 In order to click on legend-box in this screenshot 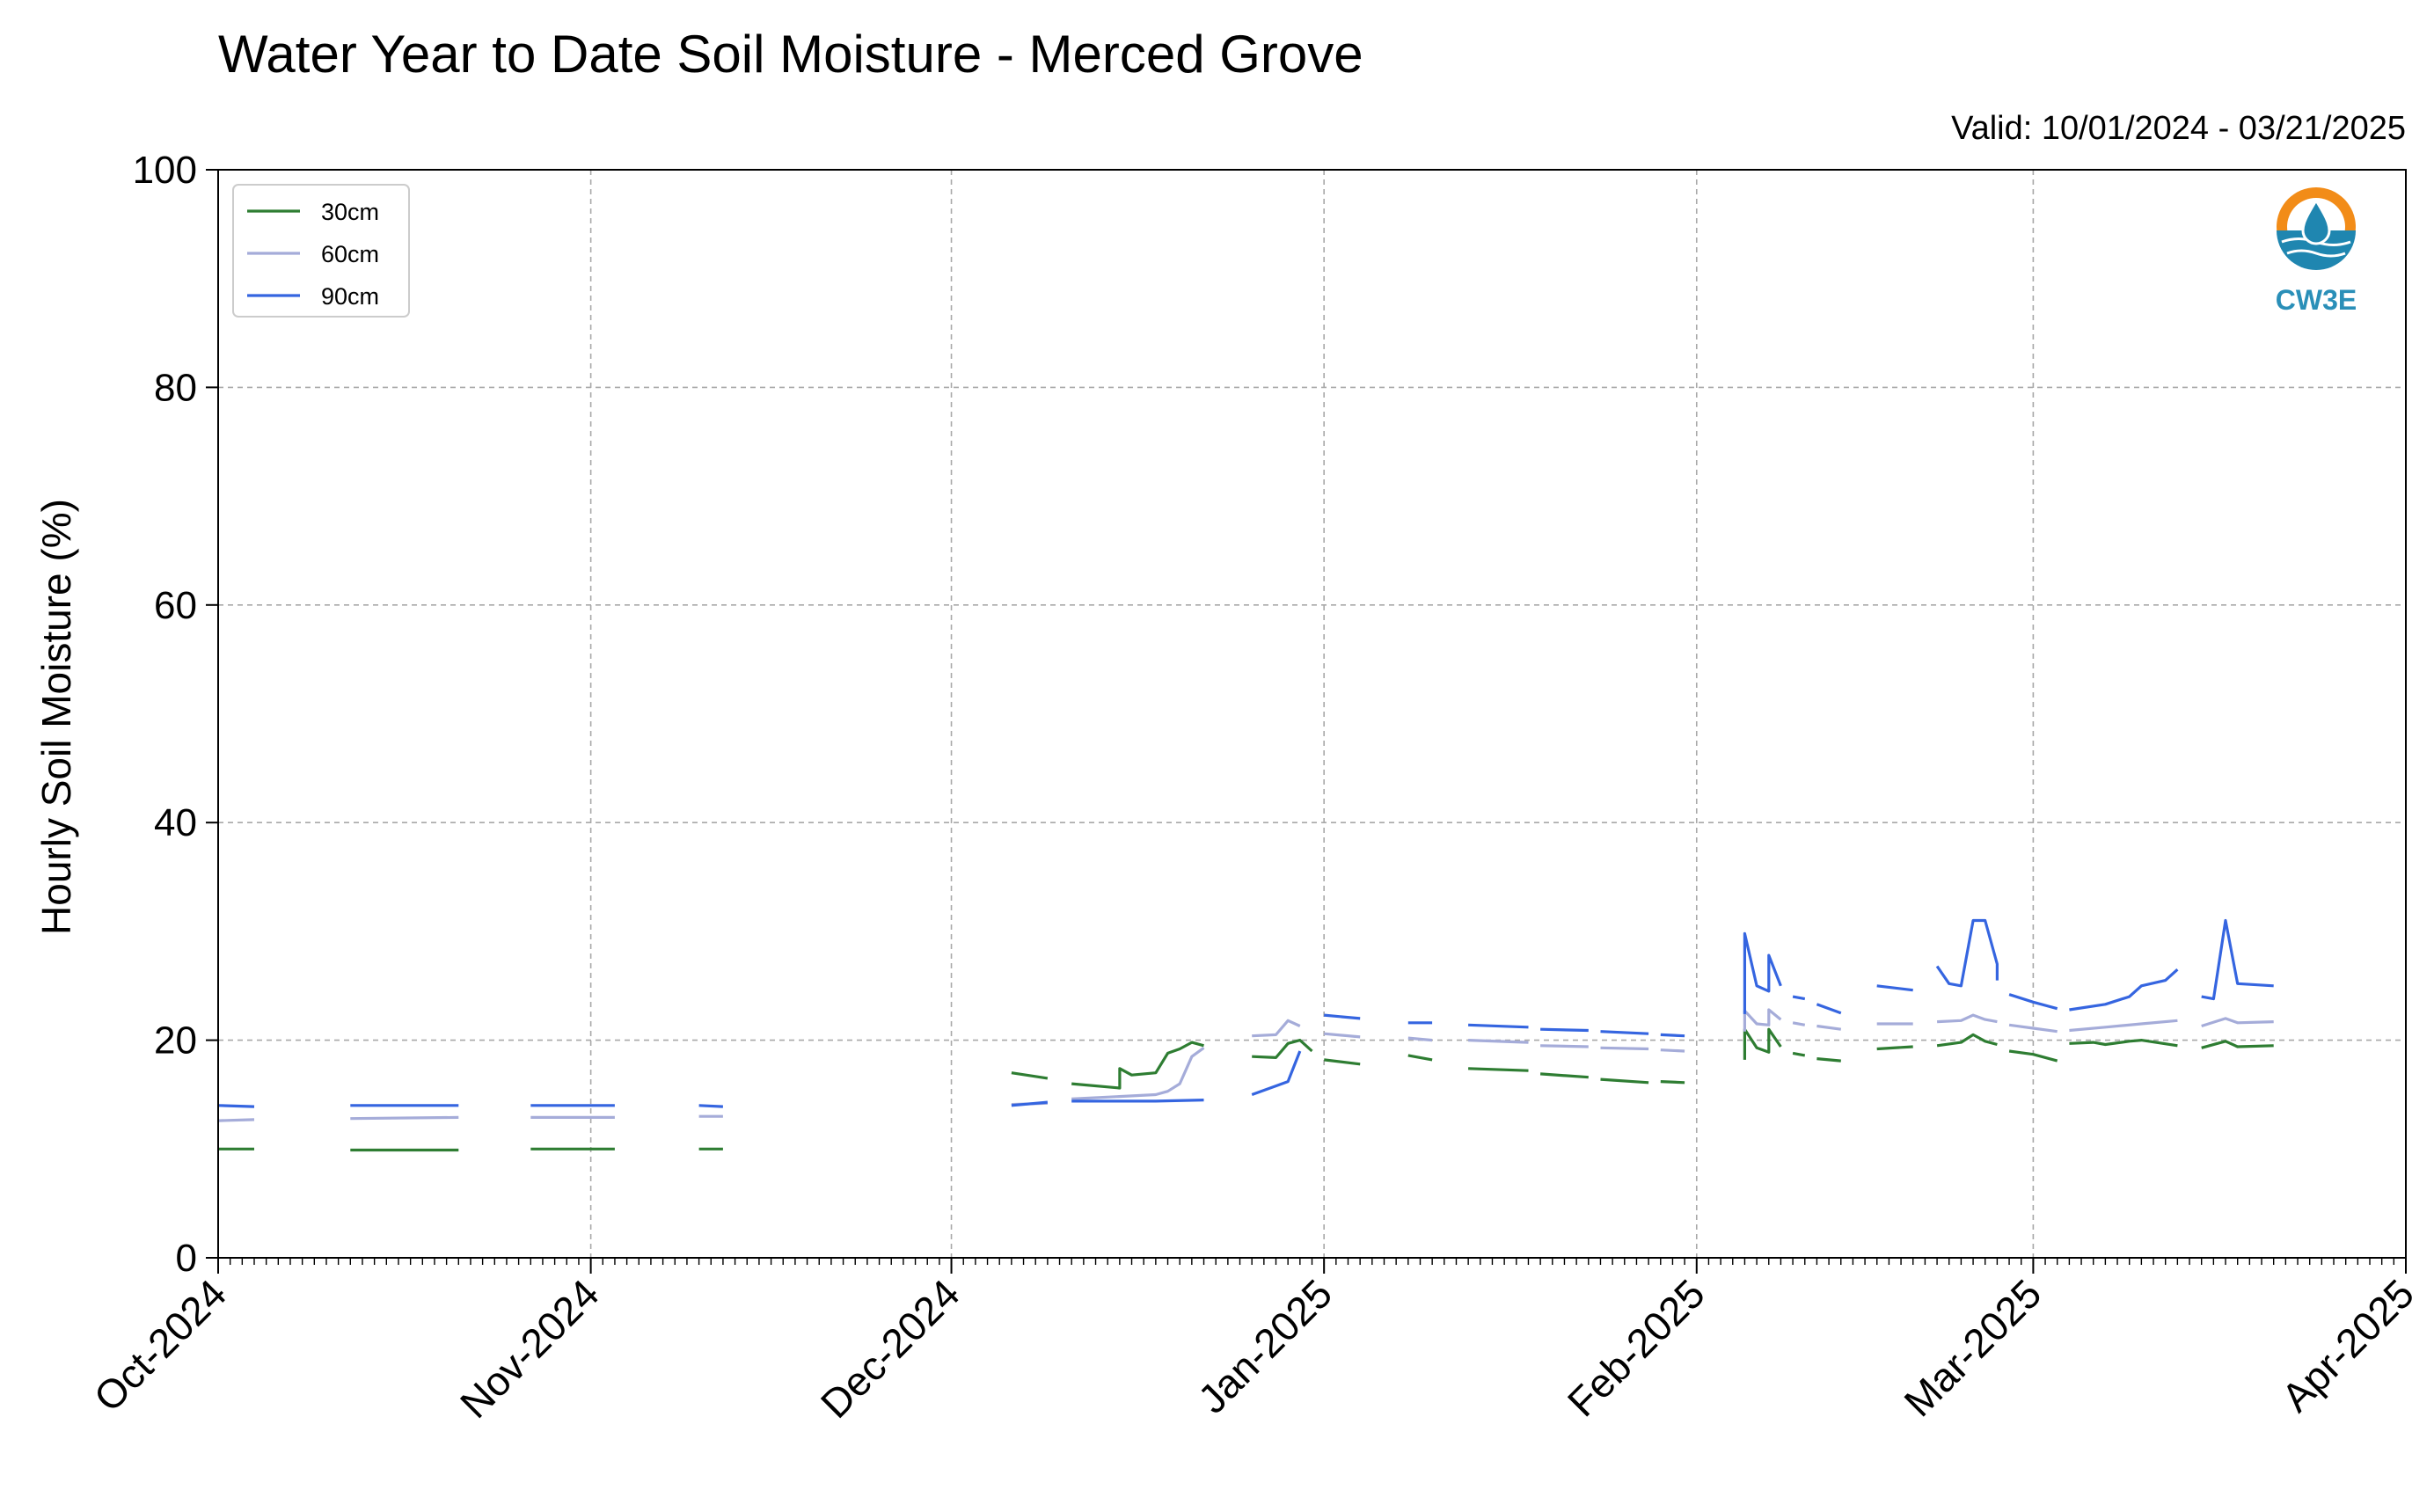, I will do `click(321, 251)`.